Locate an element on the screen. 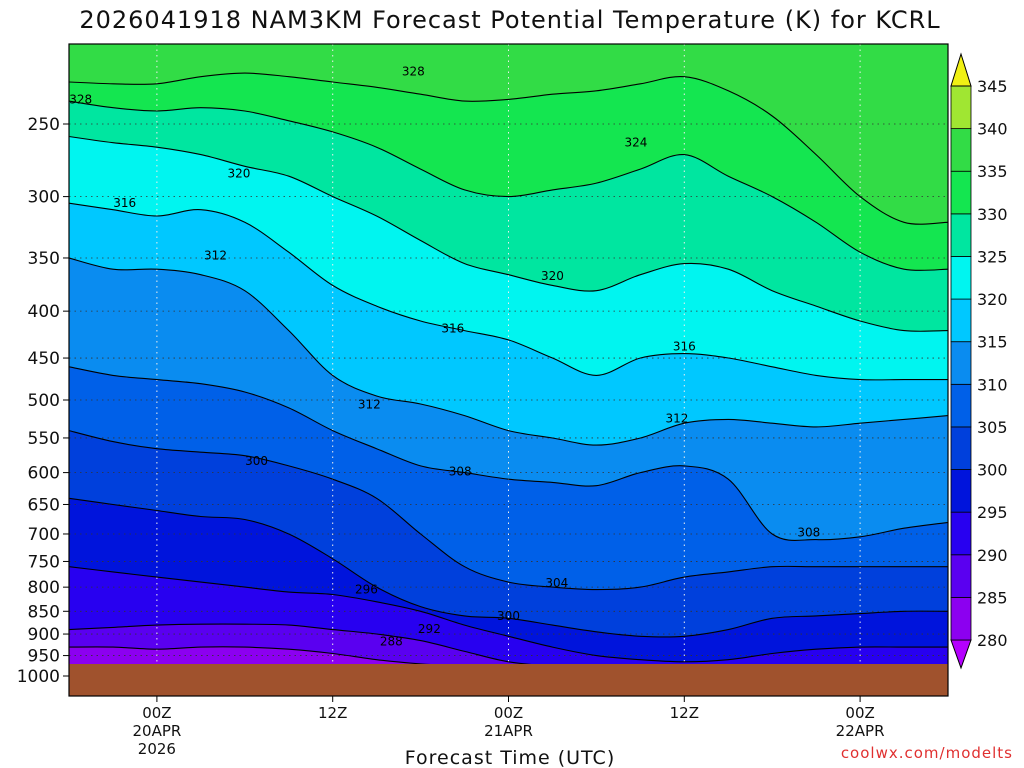 This screenshot has height=768, width=1024. colorbar-label: 280 is located at coordinates (992, 640).